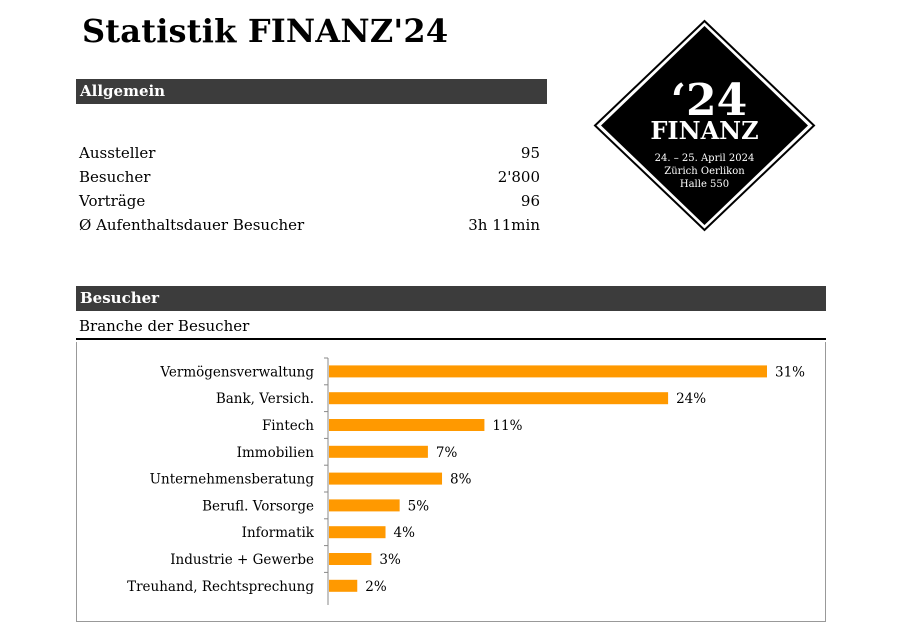 The height and width of the screenshot is (622, 908). What do you see at coordinates (705, 158) in the screenshot?
I see `logo-date: 24. – 25. April 2024` at bounding box center [705, 158].